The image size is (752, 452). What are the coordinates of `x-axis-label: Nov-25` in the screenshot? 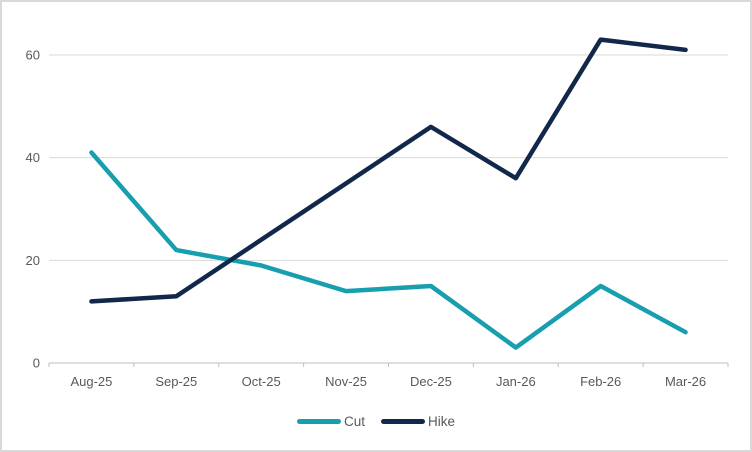 It's located at (346, 381).